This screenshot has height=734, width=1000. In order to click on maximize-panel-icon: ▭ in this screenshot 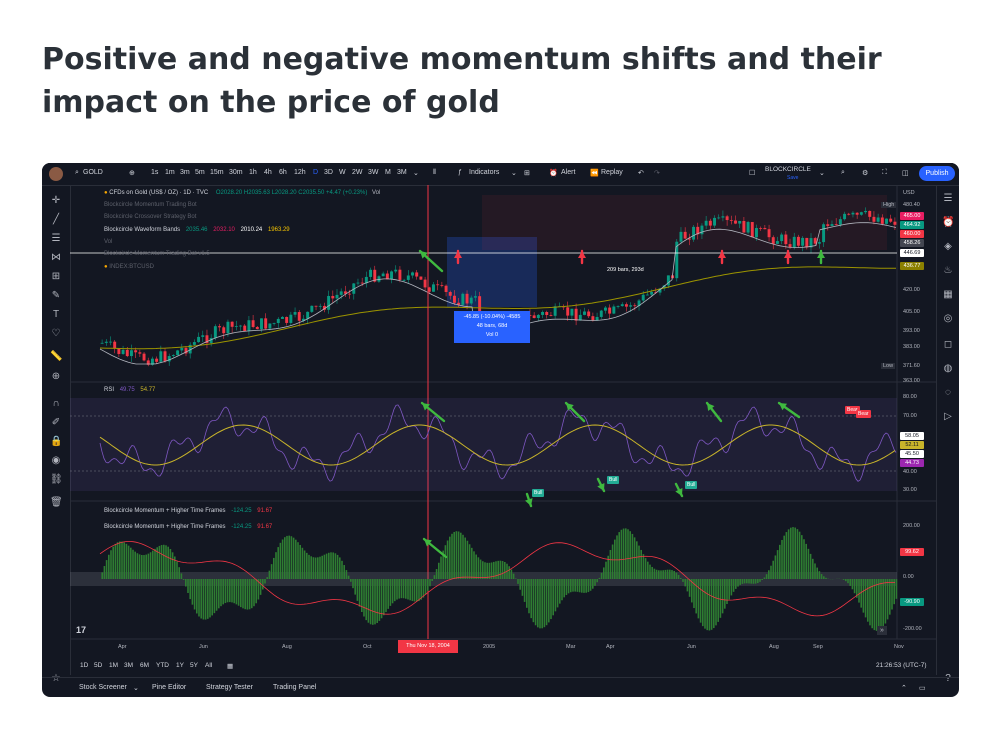, I will do `click(922, 688)`.